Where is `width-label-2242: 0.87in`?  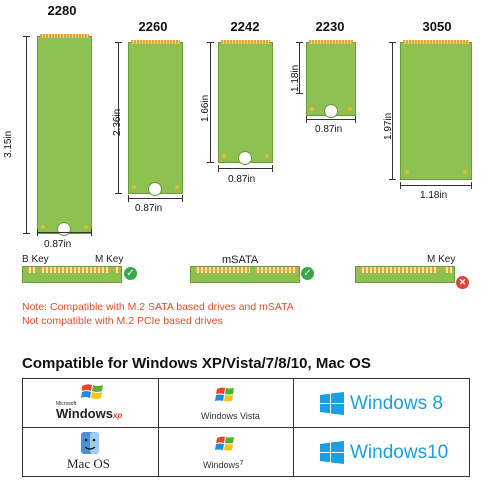 width-label-2242: 0.87in is located at coordinates (242, 179).